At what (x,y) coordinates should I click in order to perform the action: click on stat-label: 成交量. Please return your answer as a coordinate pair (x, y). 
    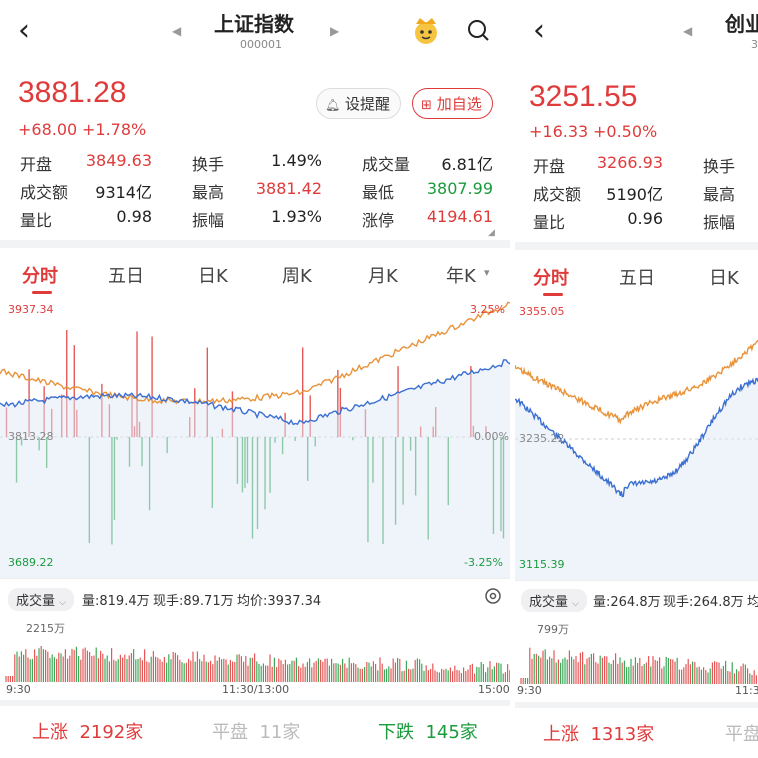
    Looking at the image, I should click on (386, 164).